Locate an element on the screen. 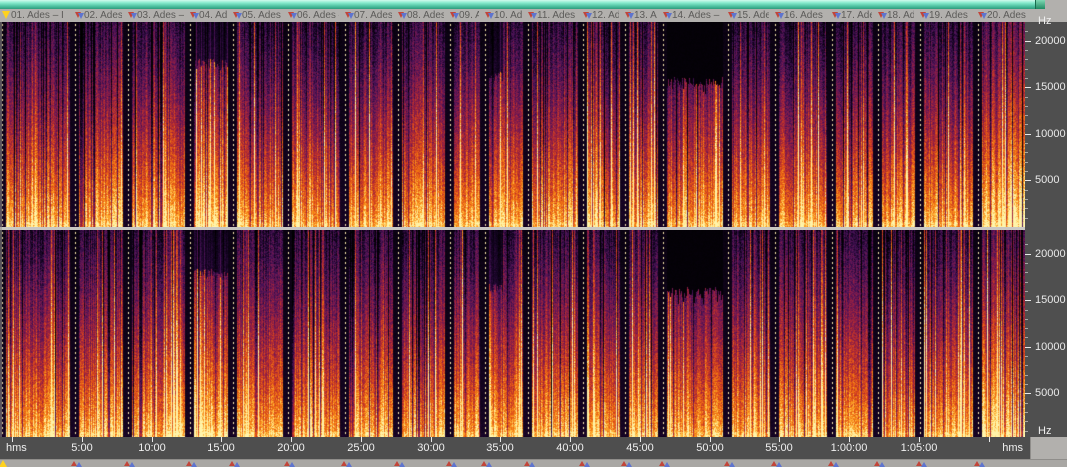 Image resolution: width=1067 pixels, height=467 pixels. track-marker: 19. Ades is located at coordinates (946, 15).